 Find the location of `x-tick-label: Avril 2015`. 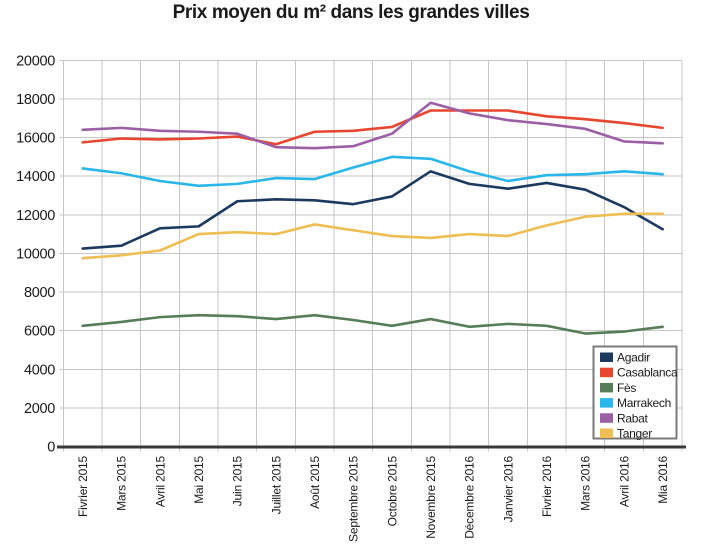

x-tick-label: Avril 2015 is located at coordinates (160, 481).